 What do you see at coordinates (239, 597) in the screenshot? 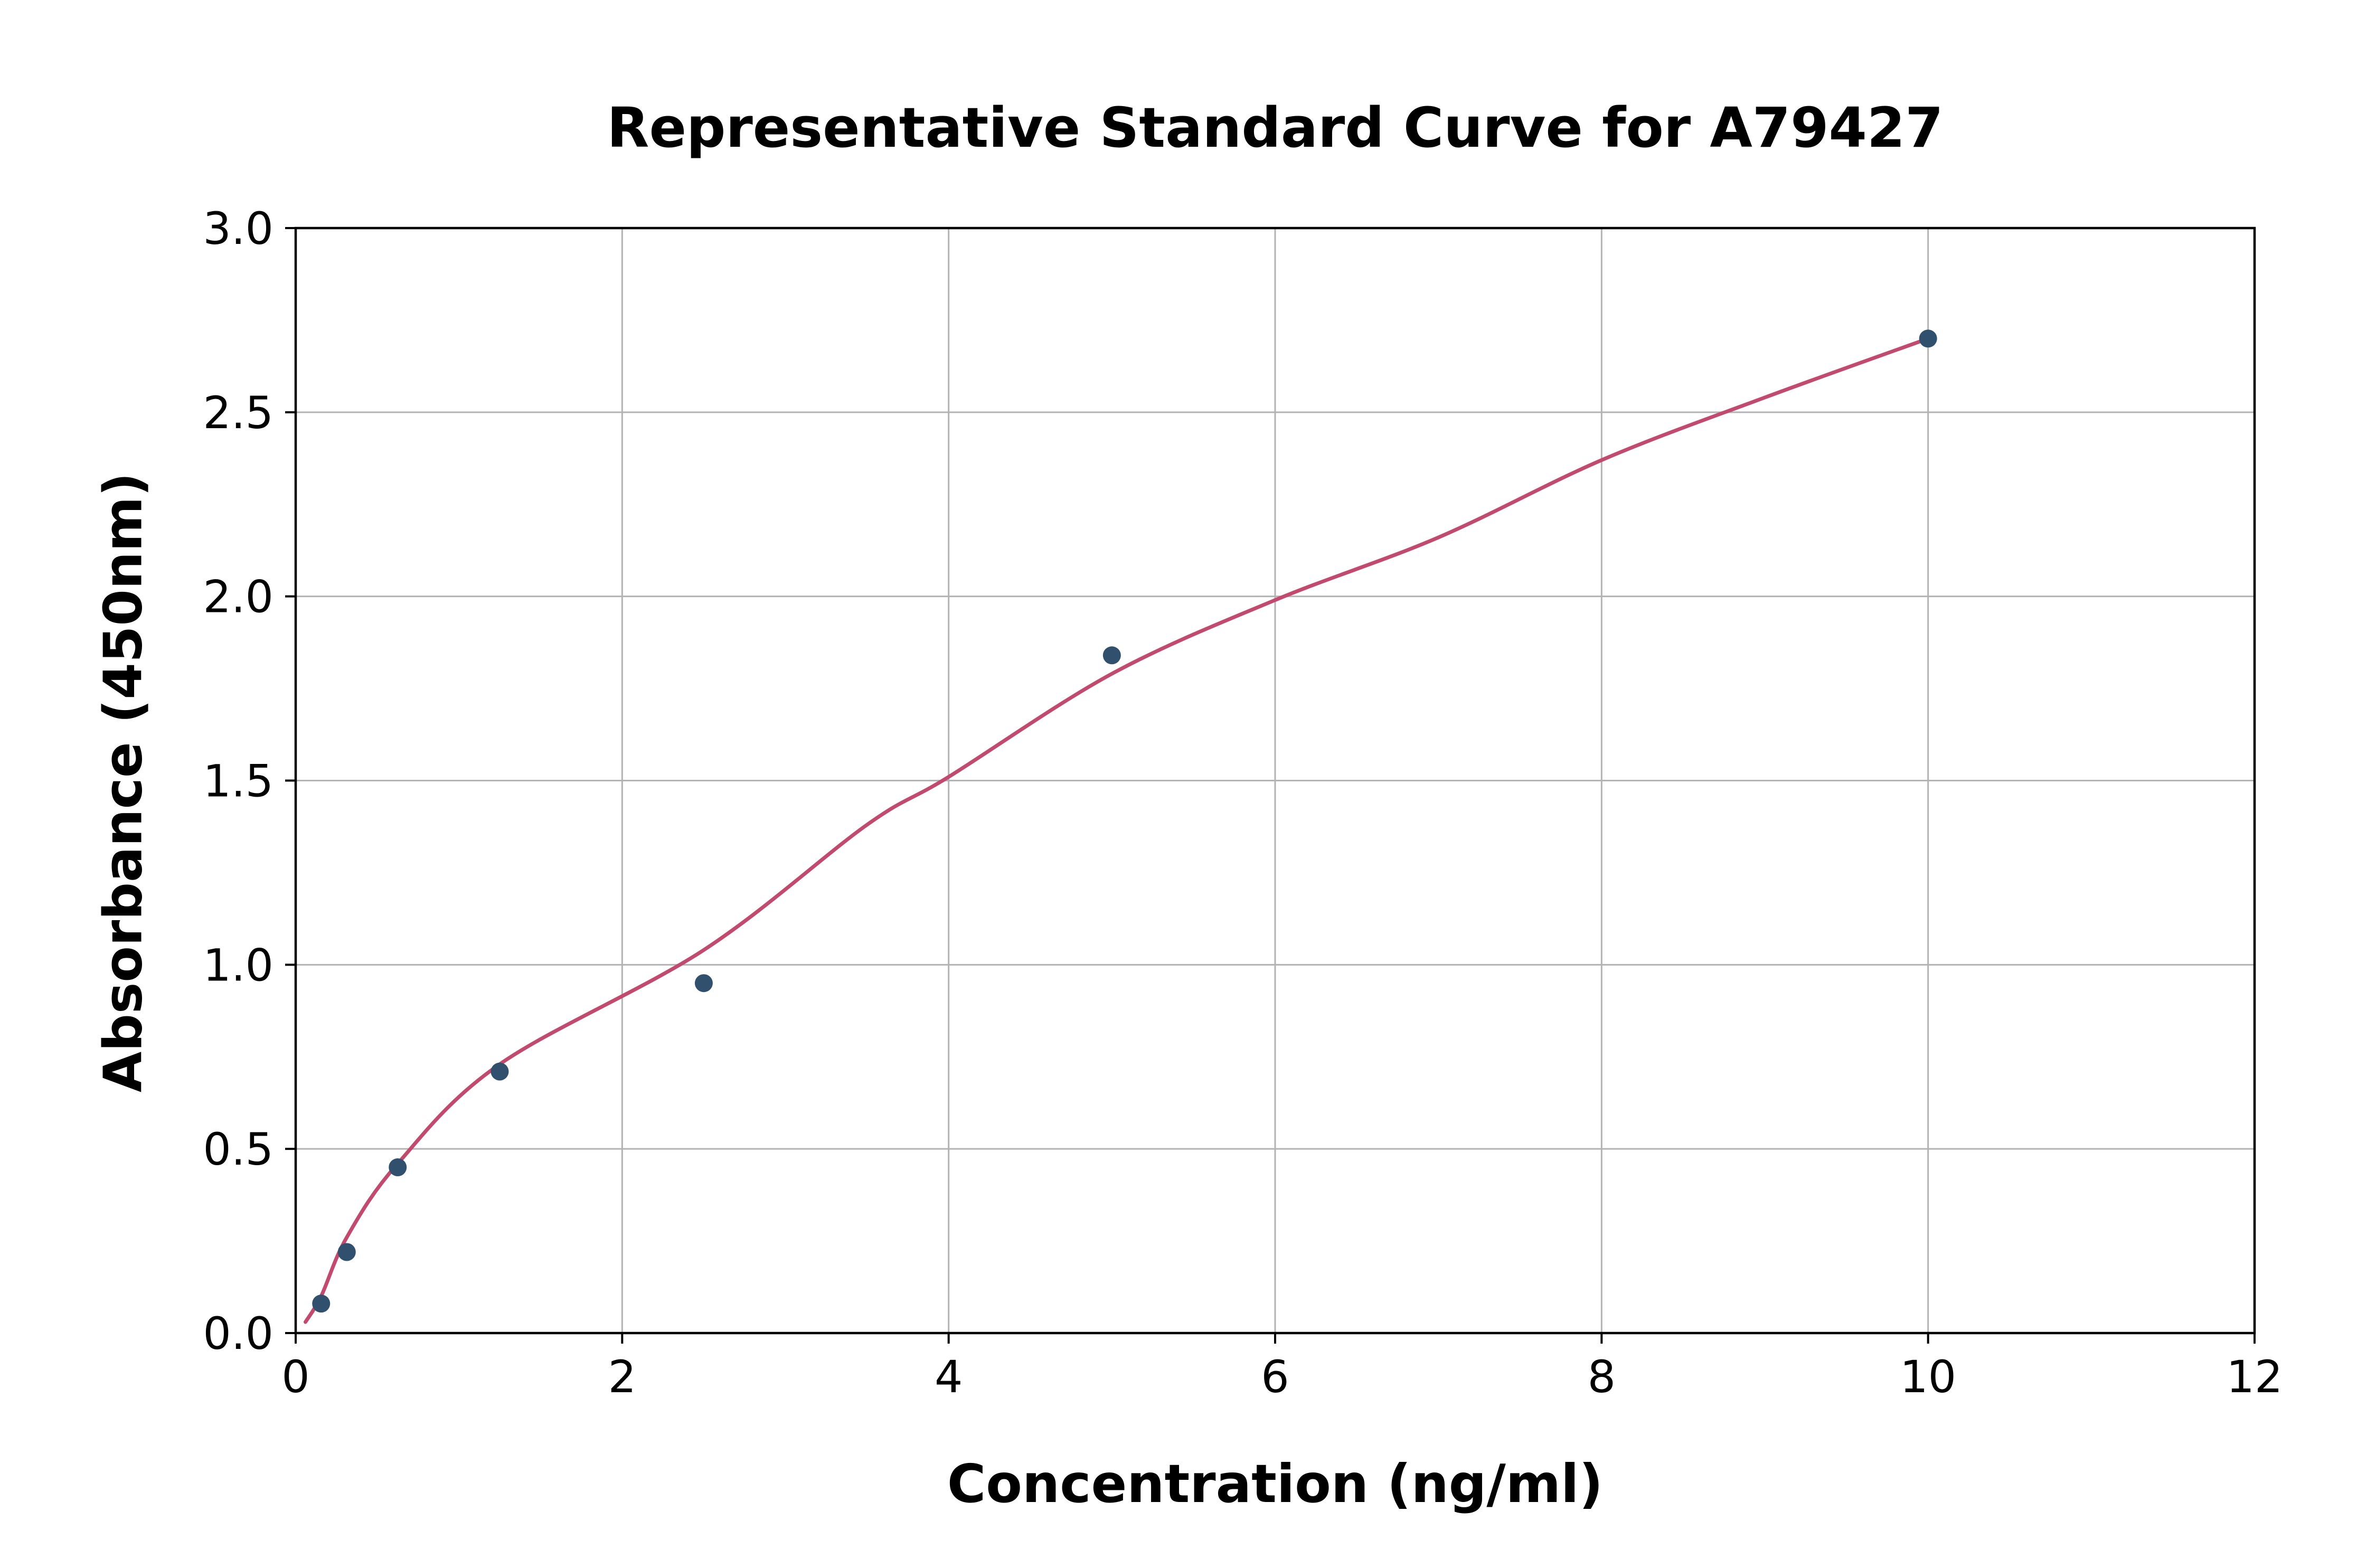
I see `y-tick-label: 2.0` at bounding box center [239, 597].